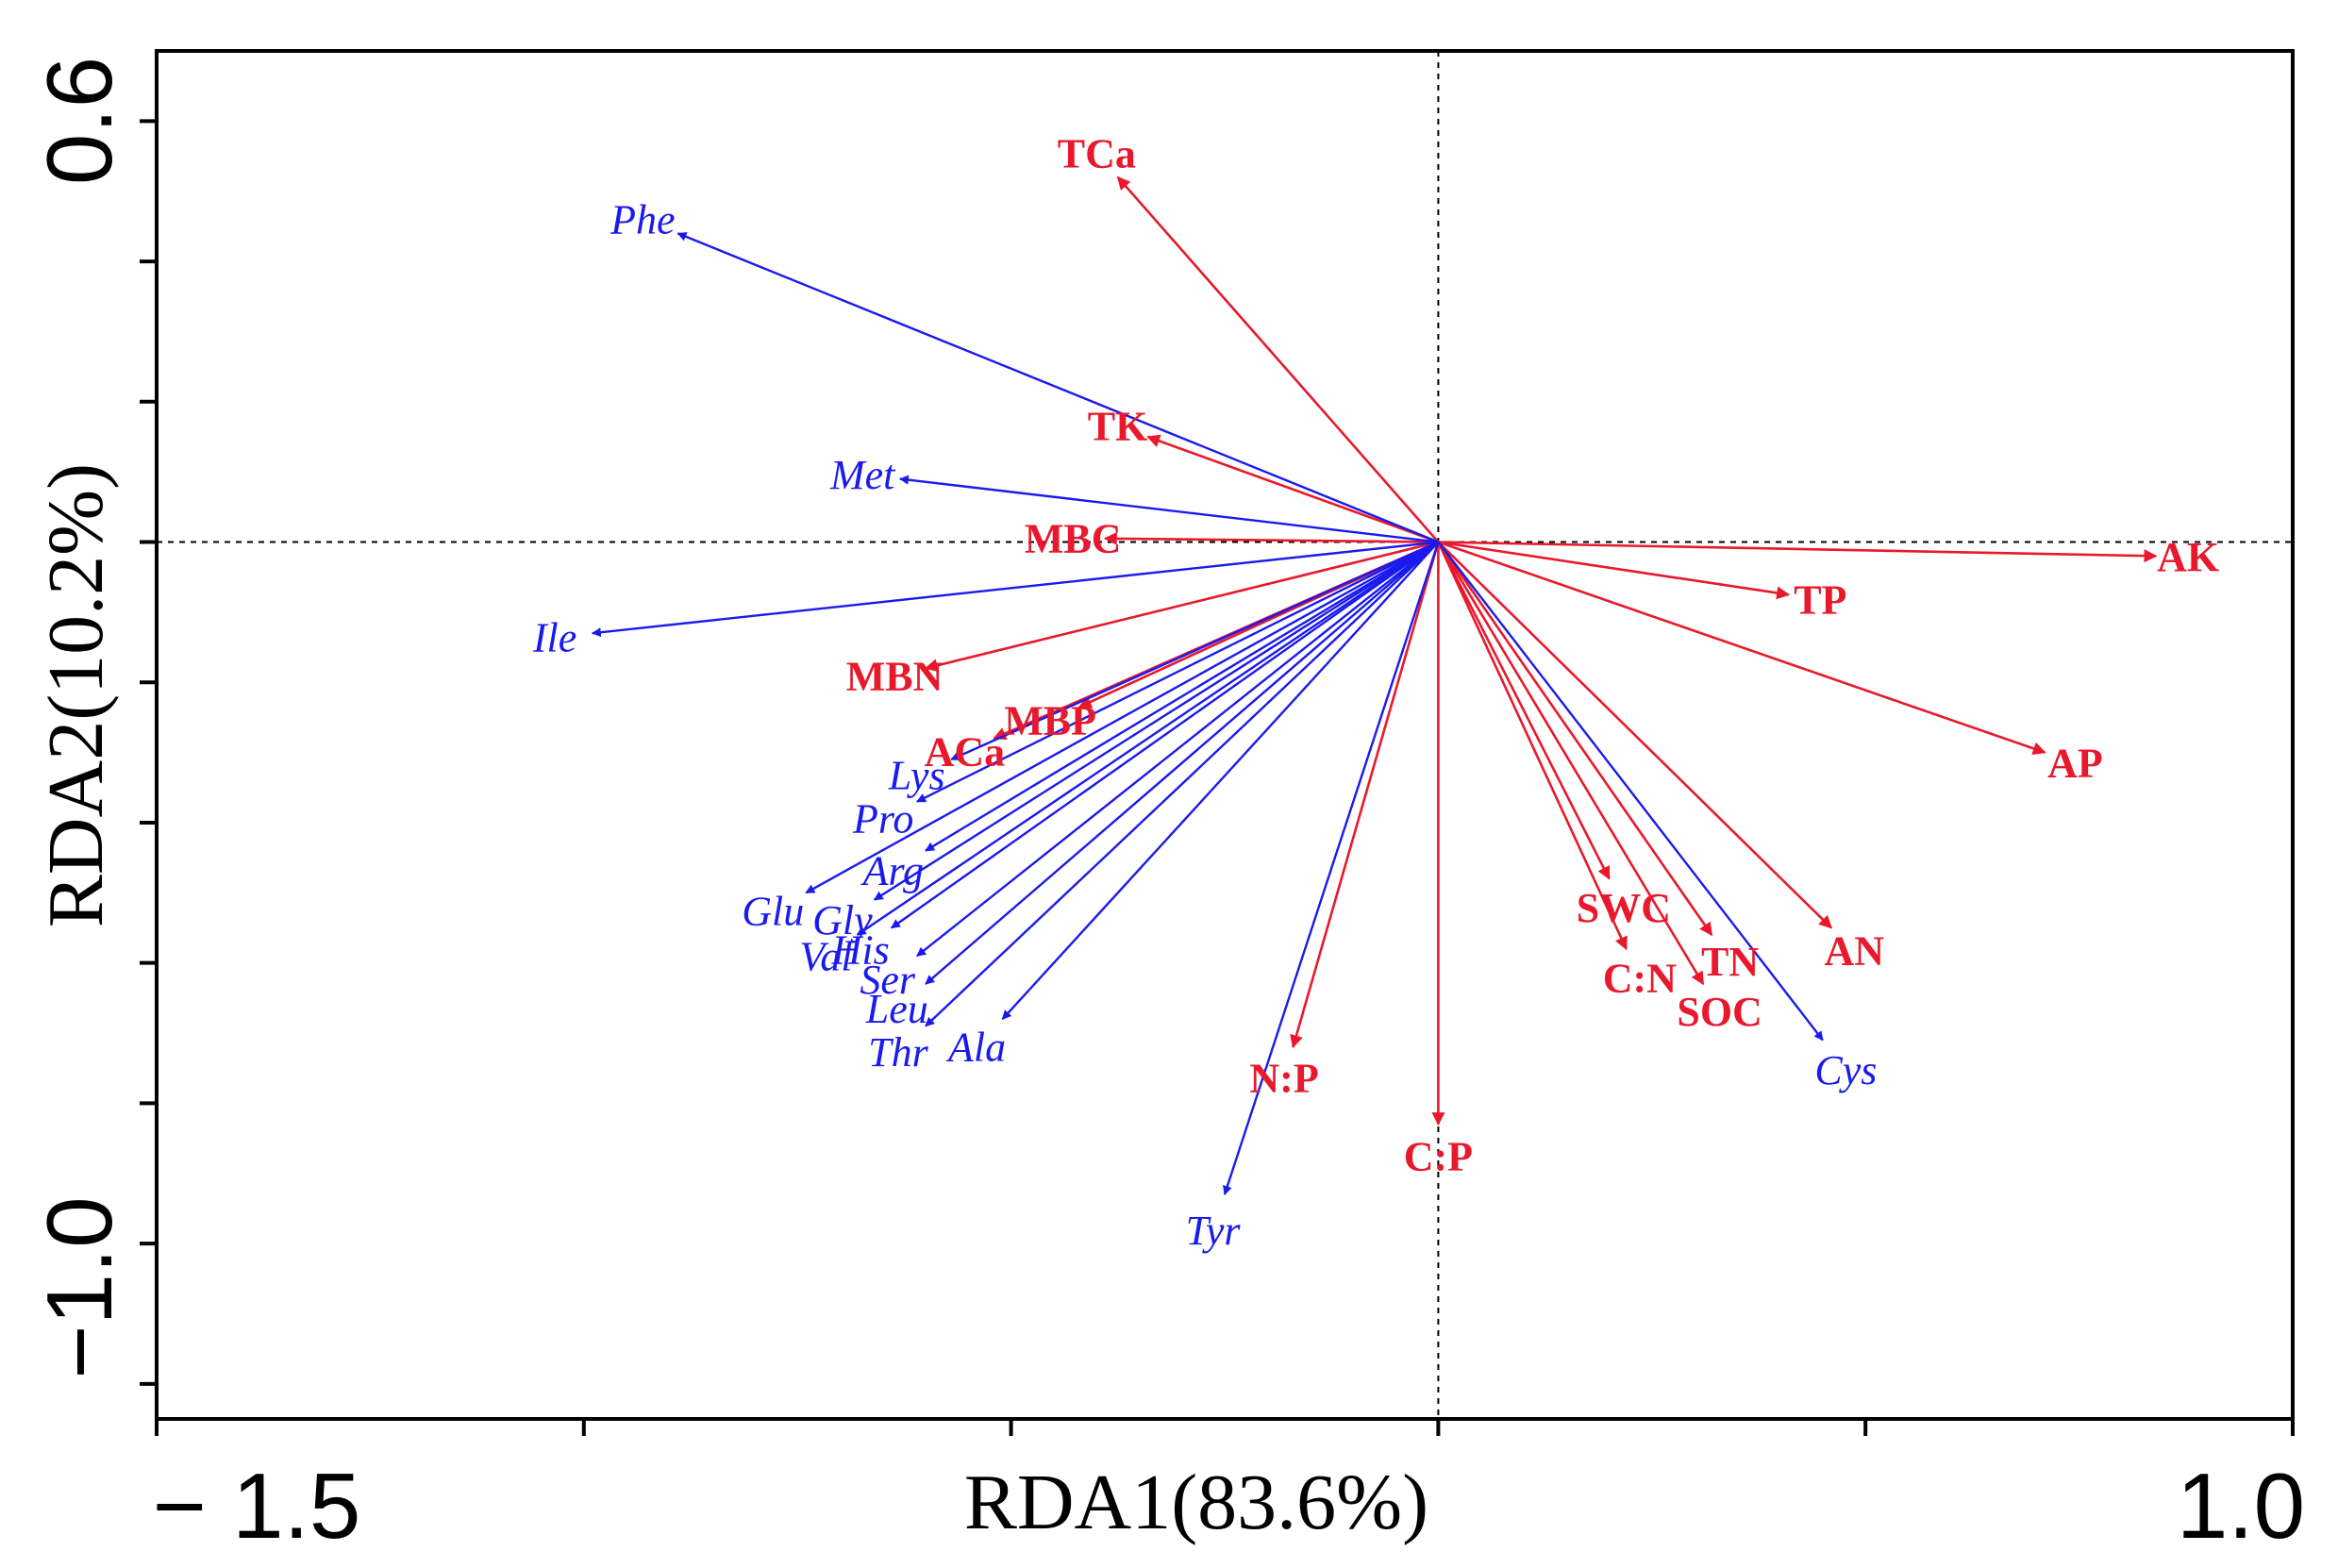 Image resolution: width=2338 pixels, height=1568 pixels. Describe the element at coordinates (882, 818) in the screenshot. I see `species-label-pro: Pro` at that location.